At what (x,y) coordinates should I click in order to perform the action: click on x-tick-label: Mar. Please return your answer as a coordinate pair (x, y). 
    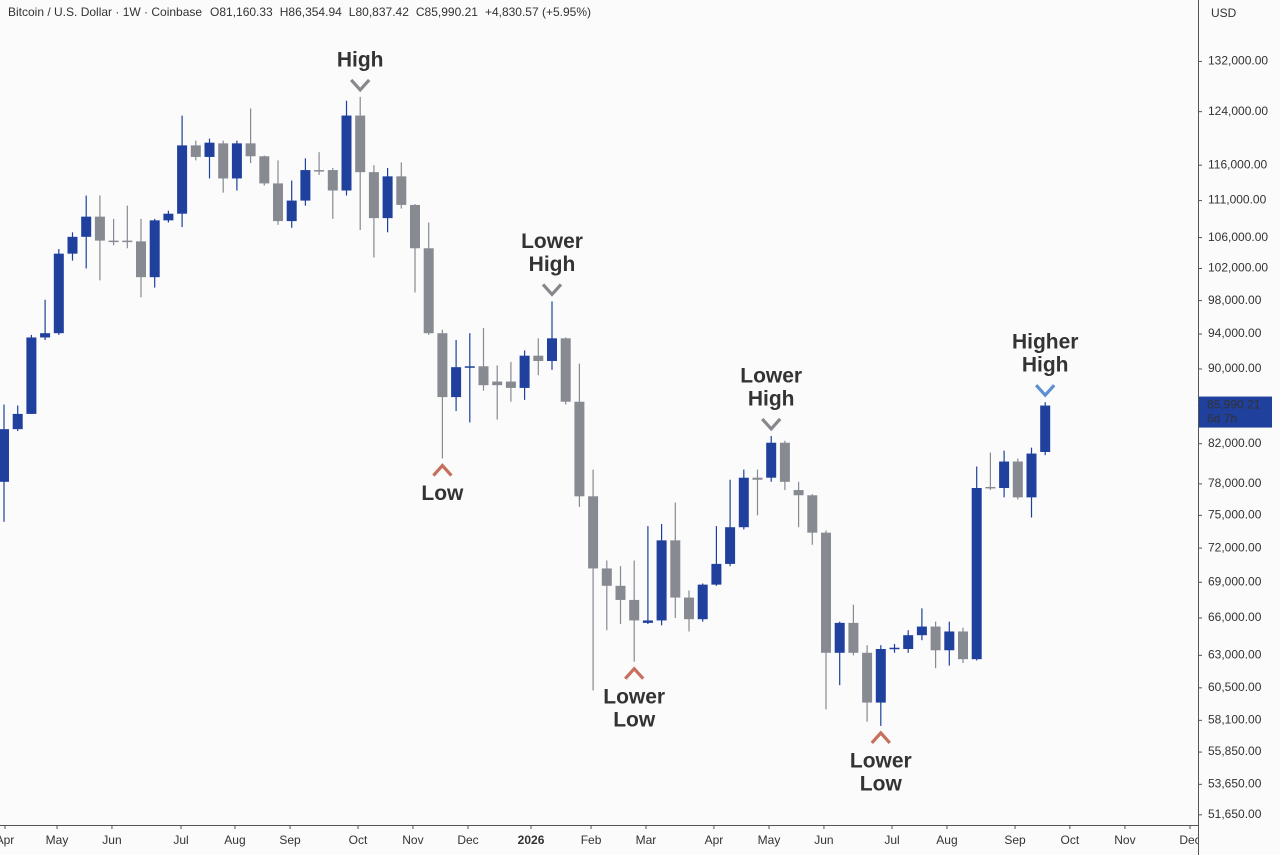
    Looking at the image, I should click on (646, 840).